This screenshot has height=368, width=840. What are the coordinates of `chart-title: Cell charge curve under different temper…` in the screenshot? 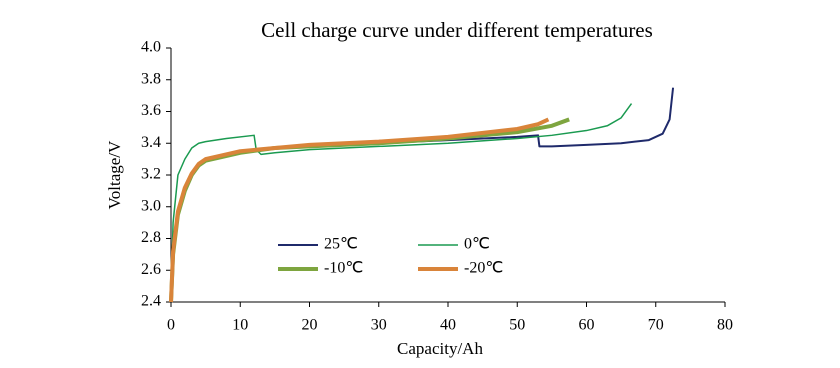 It's located at (457, 30).